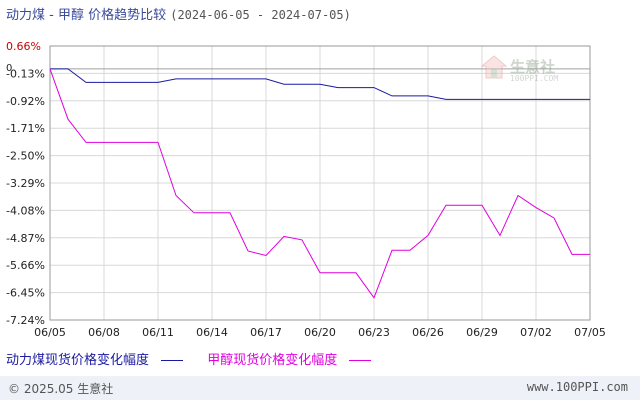  Describe the element at coordinates (25, 183) in the screenshot. I see `y-tick-label: -3.29%` at that location.